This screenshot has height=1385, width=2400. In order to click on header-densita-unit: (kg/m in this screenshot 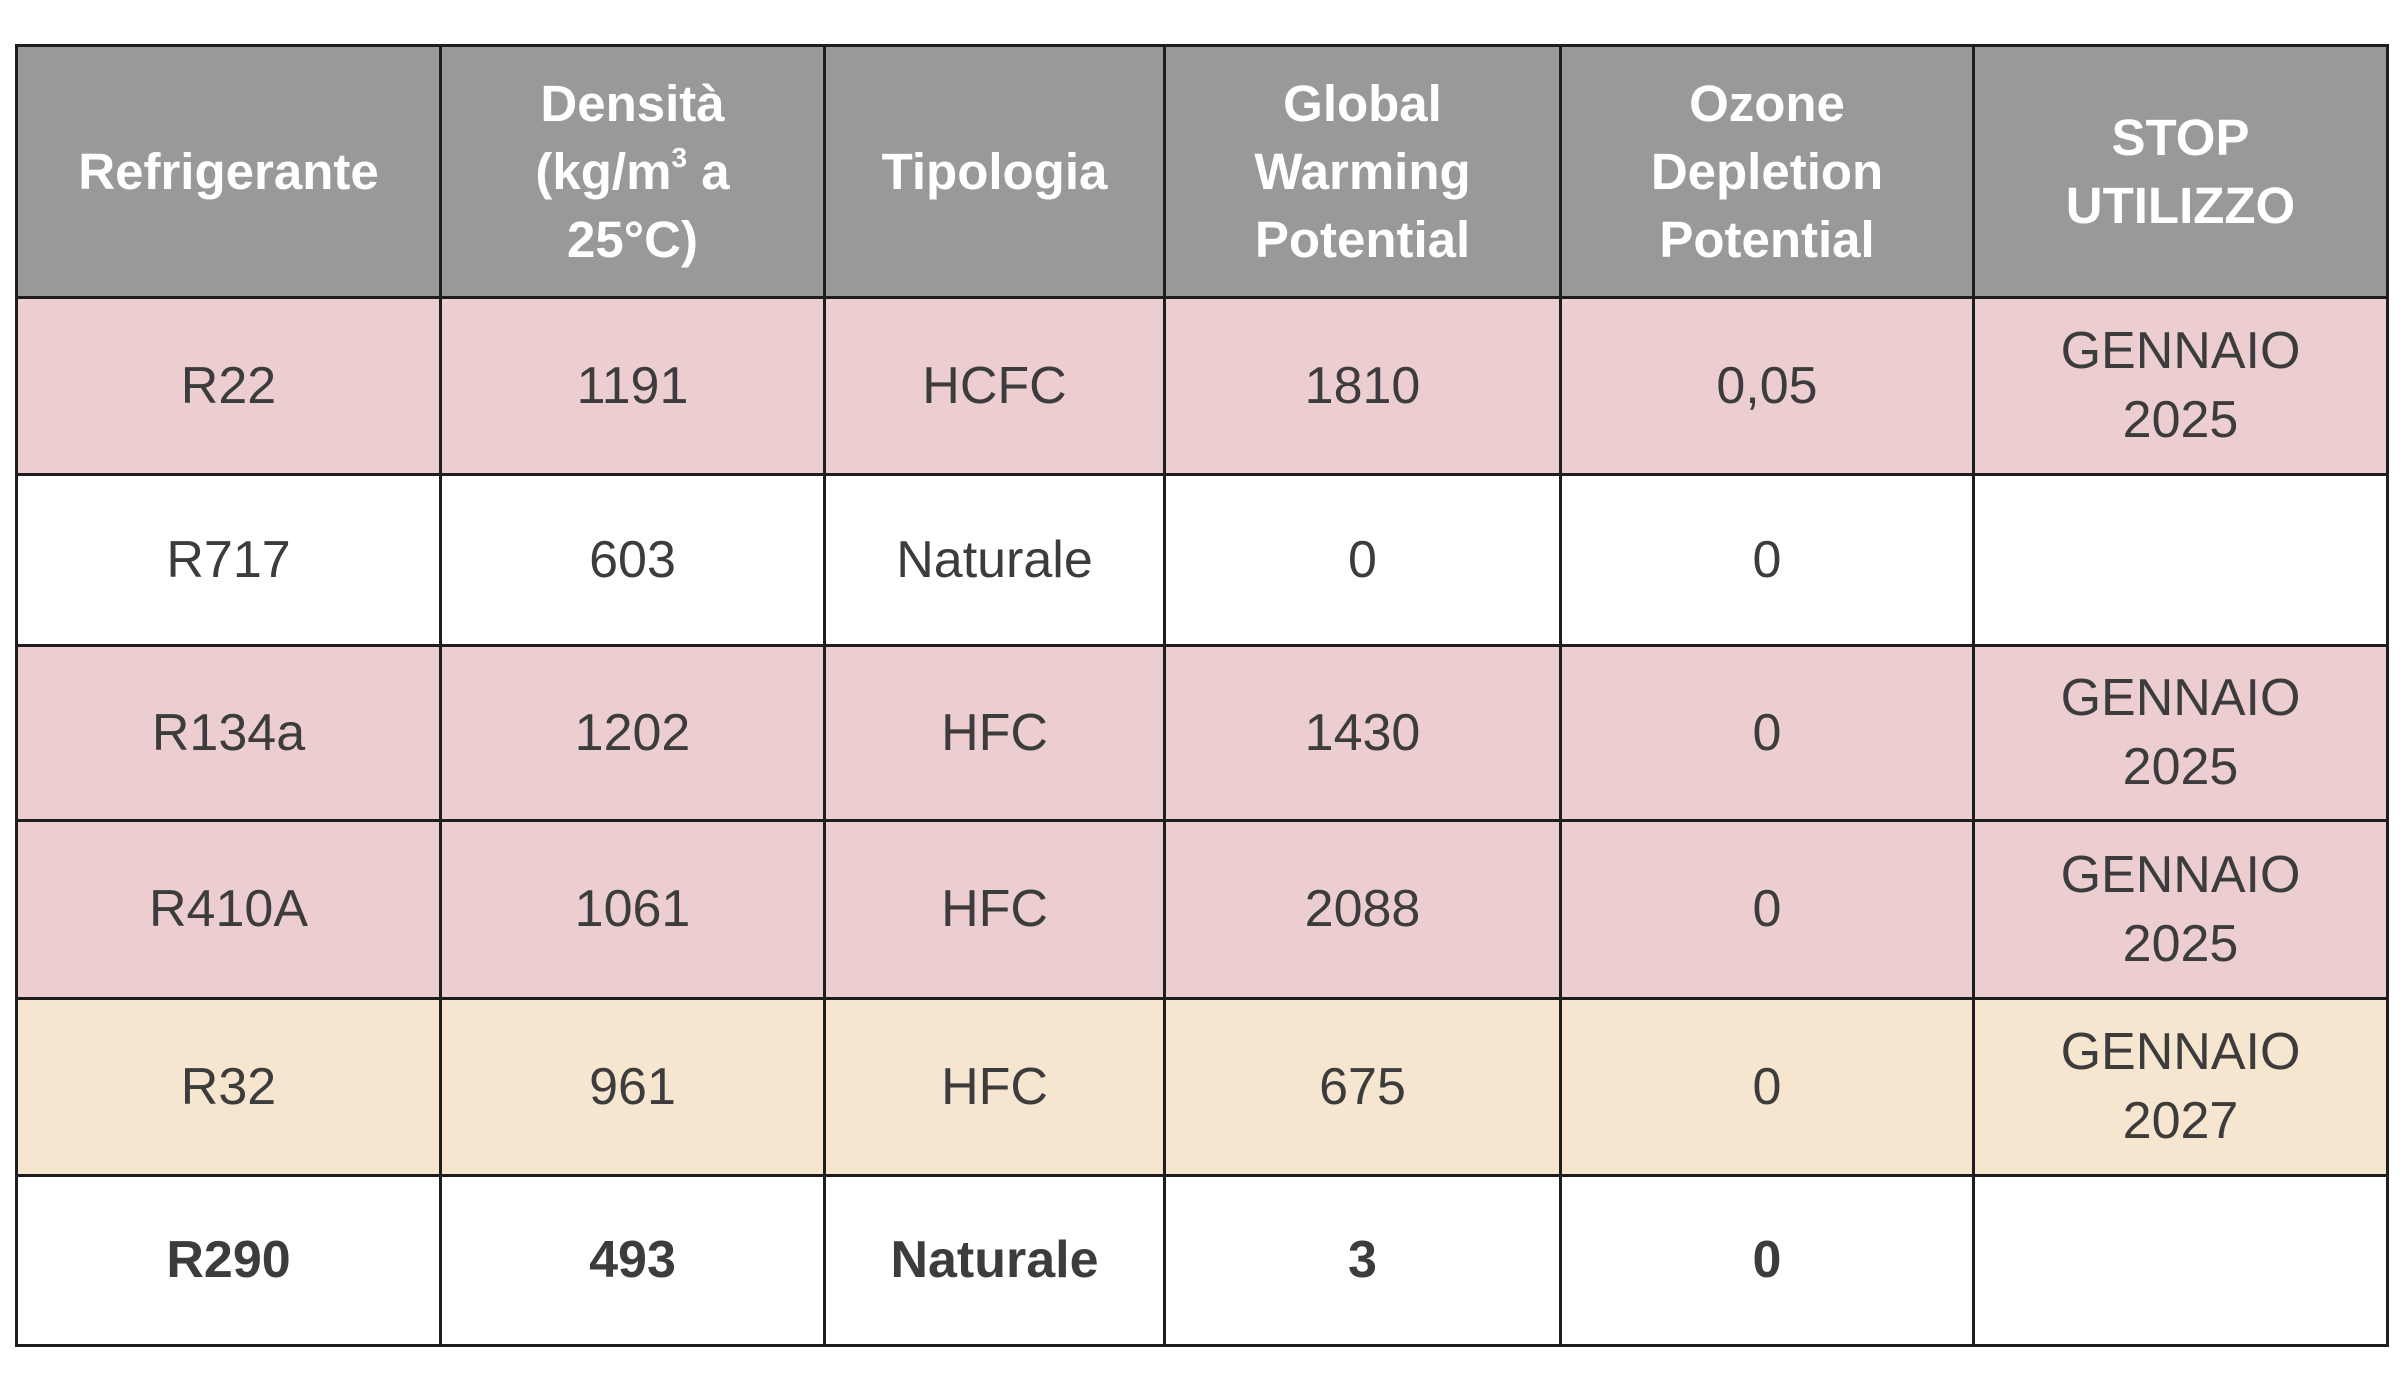, I will do `click(603, 171)`.